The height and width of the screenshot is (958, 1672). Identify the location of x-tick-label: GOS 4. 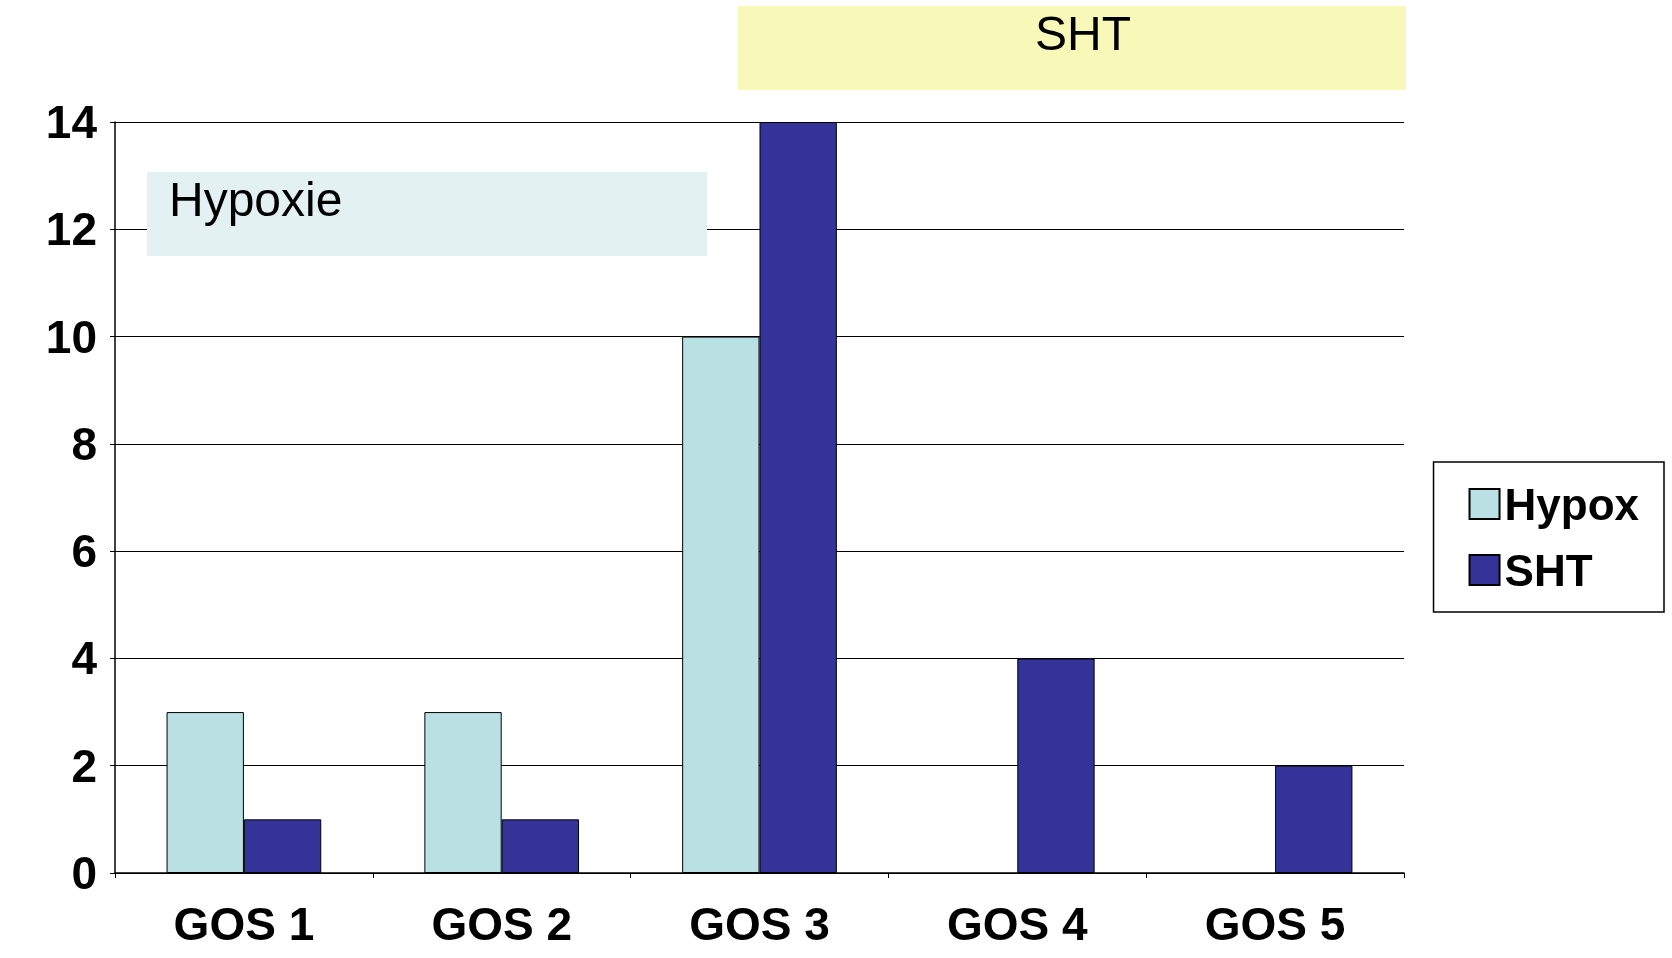
(1018, 924).